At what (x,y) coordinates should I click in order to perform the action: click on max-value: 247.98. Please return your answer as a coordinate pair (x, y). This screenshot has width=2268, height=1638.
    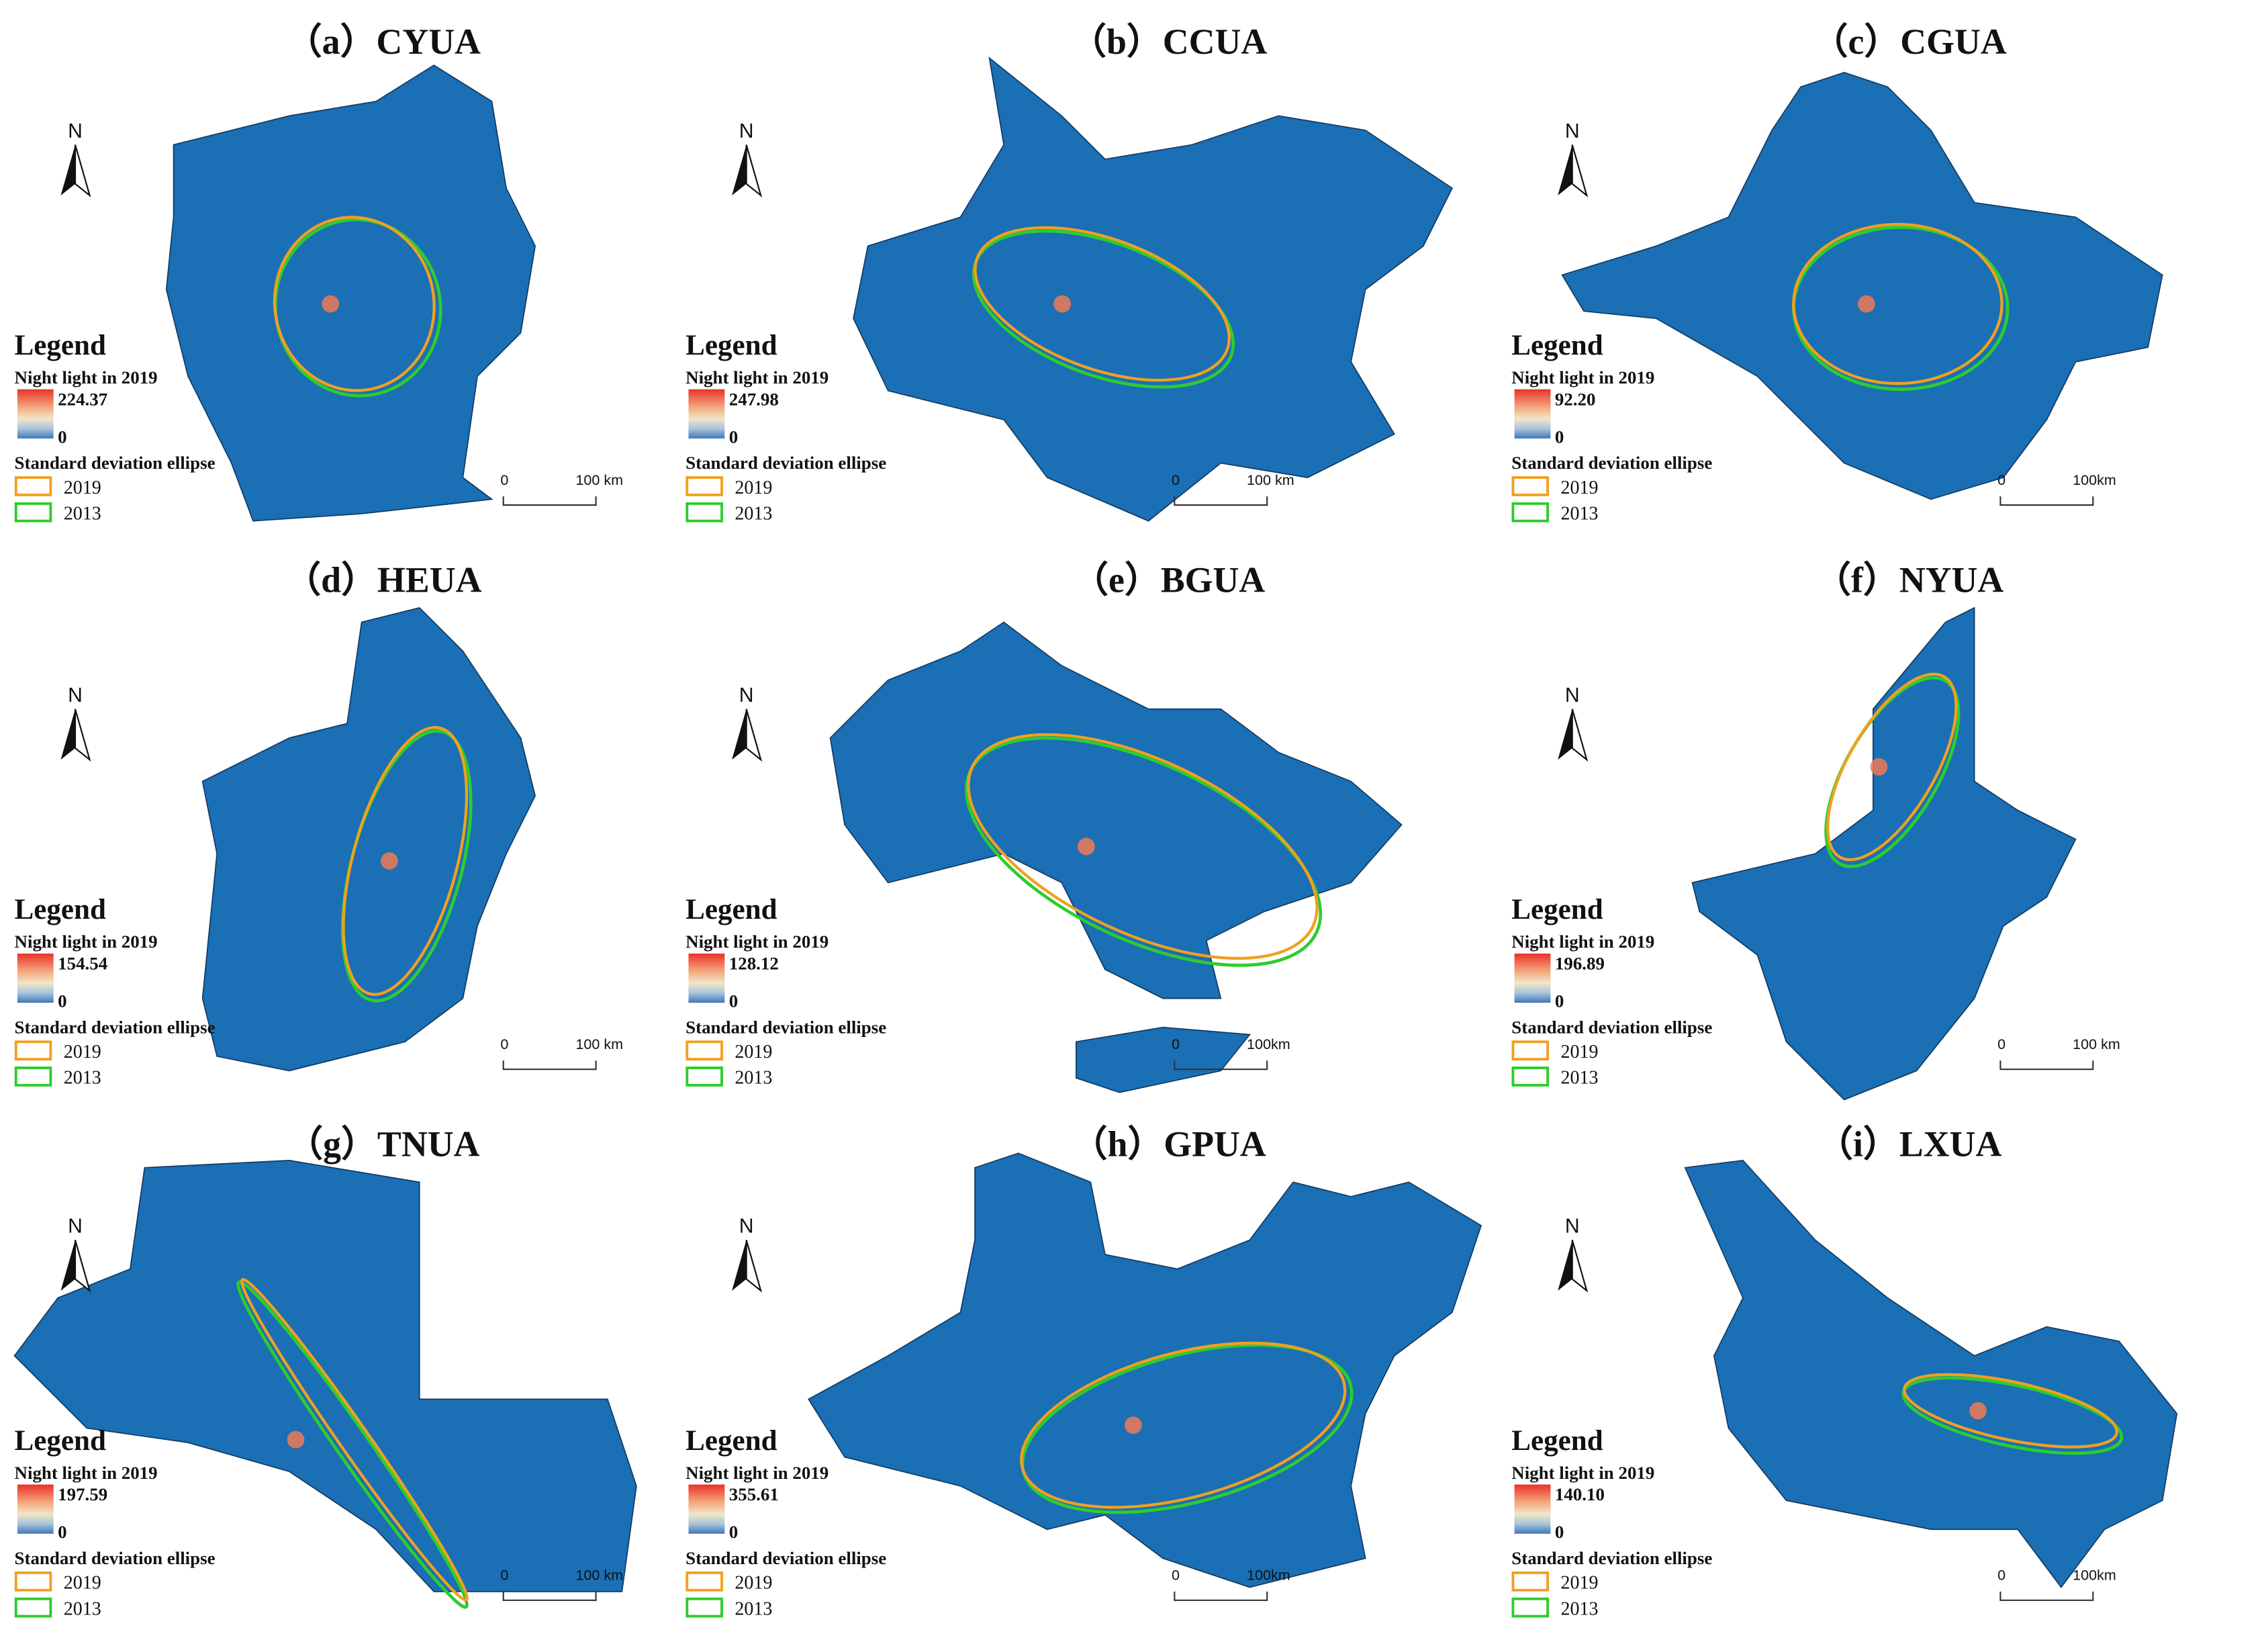
    Looking at the image, I should click on (754, 399).